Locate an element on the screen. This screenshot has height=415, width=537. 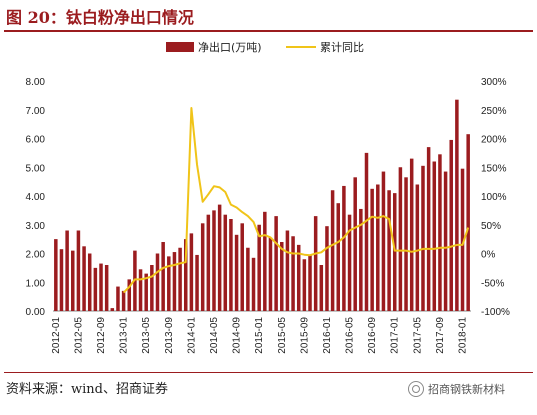
x-tick-label: 2012-05 is located at coordinates (78, 335).